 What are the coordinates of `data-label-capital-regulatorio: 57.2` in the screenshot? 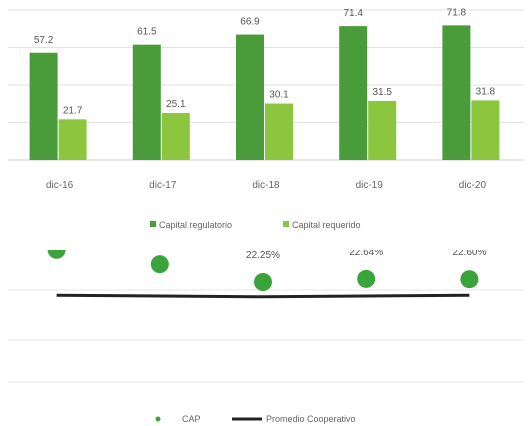 It's located at (44, 40).